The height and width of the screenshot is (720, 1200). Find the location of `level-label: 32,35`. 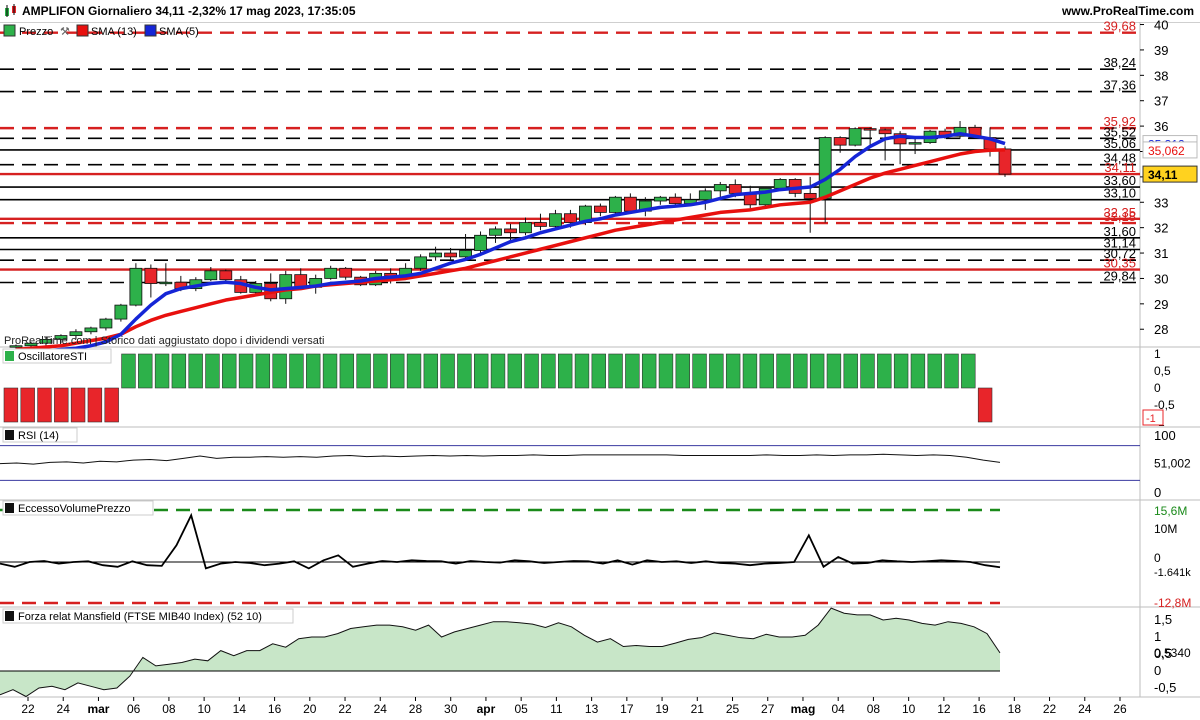

level-label: 32,35 is located at coordinates (1119, 212).